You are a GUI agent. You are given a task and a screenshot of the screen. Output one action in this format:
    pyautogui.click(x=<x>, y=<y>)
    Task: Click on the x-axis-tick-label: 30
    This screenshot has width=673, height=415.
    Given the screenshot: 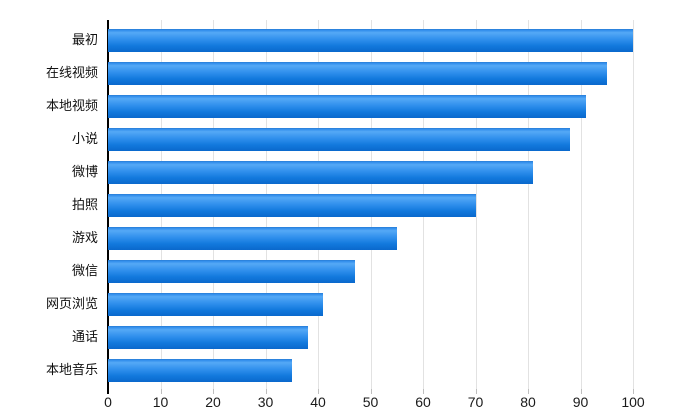 What is the action you would take?
    pyautogui.click(x=265, y=402)
    